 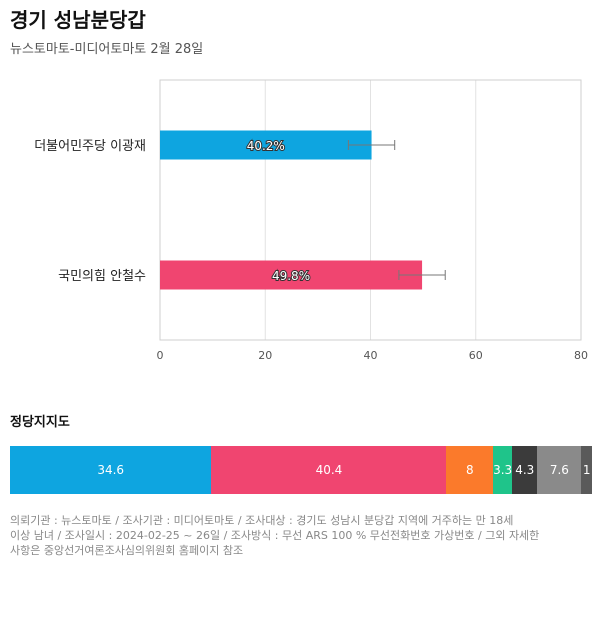 I want to click on party-support-bar: 34.6 40.4 8 3.3 4.3 7.6 1, so click(x=301, y=470).